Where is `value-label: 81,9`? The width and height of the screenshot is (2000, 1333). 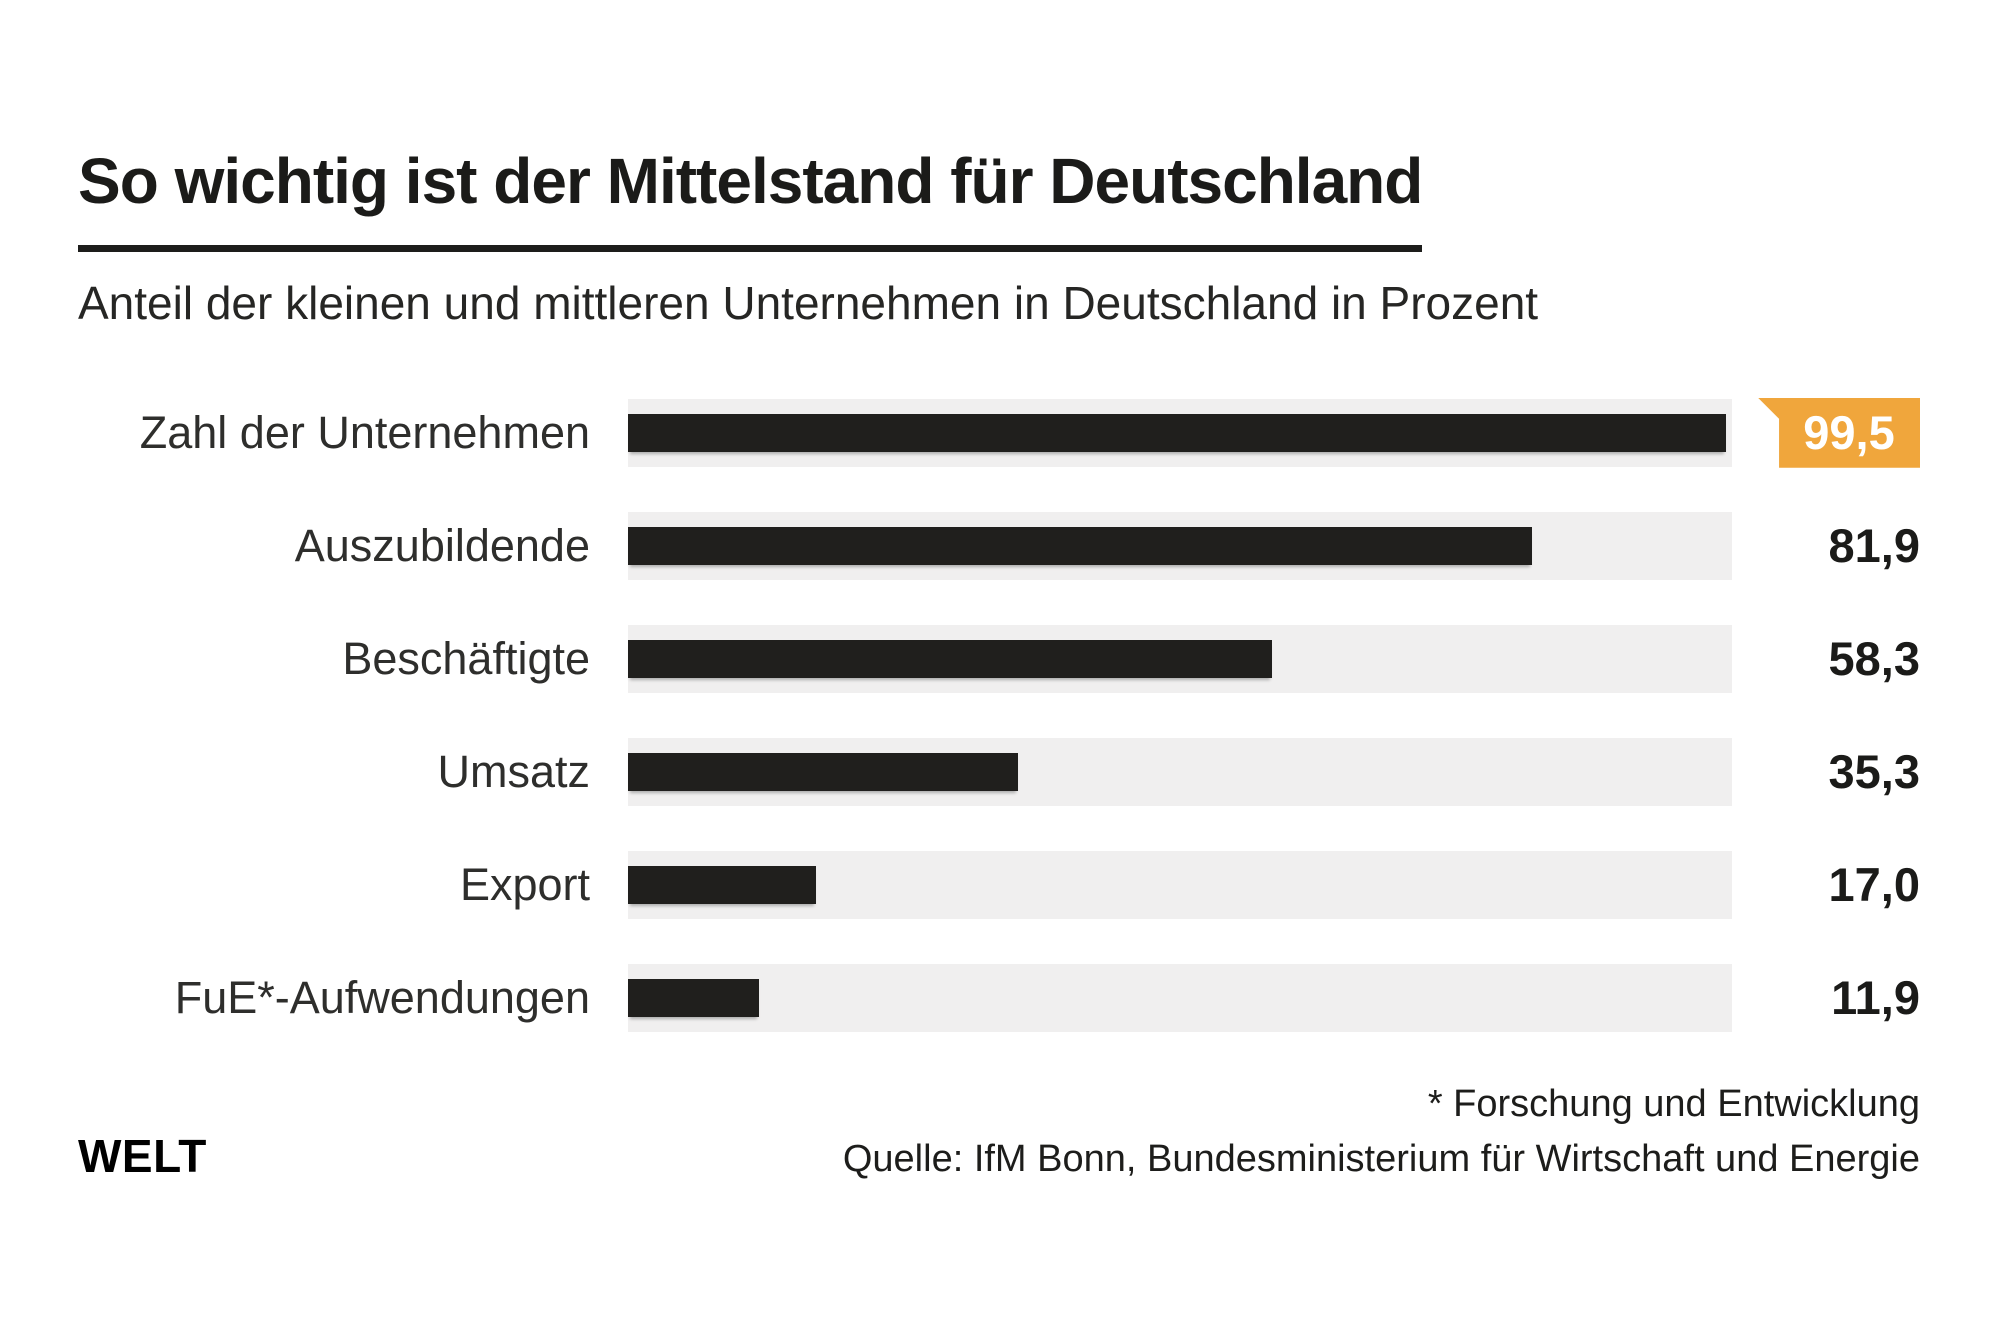
value-label: 81,9 is located at coordinates (1874, 546).